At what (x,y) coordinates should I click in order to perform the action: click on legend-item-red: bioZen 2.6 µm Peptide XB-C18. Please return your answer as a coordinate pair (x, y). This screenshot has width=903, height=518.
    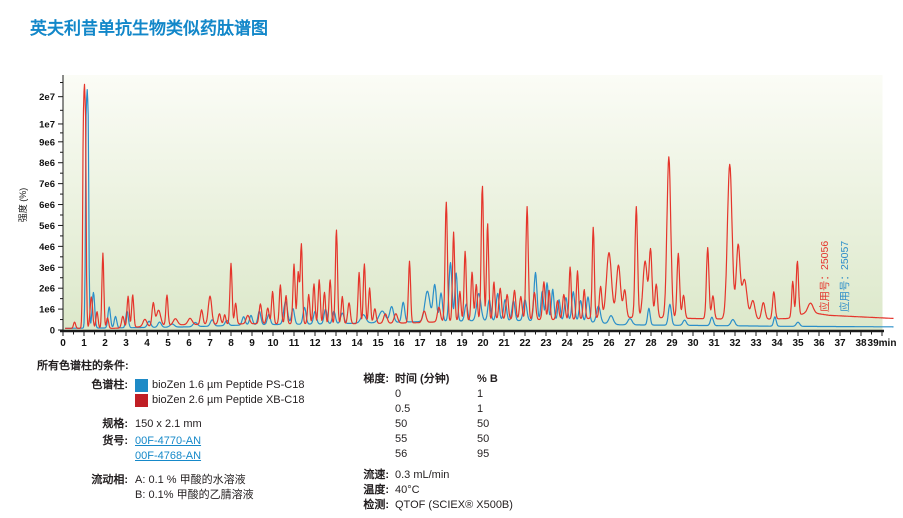
    Looking at the image, I should click on (243, 400).